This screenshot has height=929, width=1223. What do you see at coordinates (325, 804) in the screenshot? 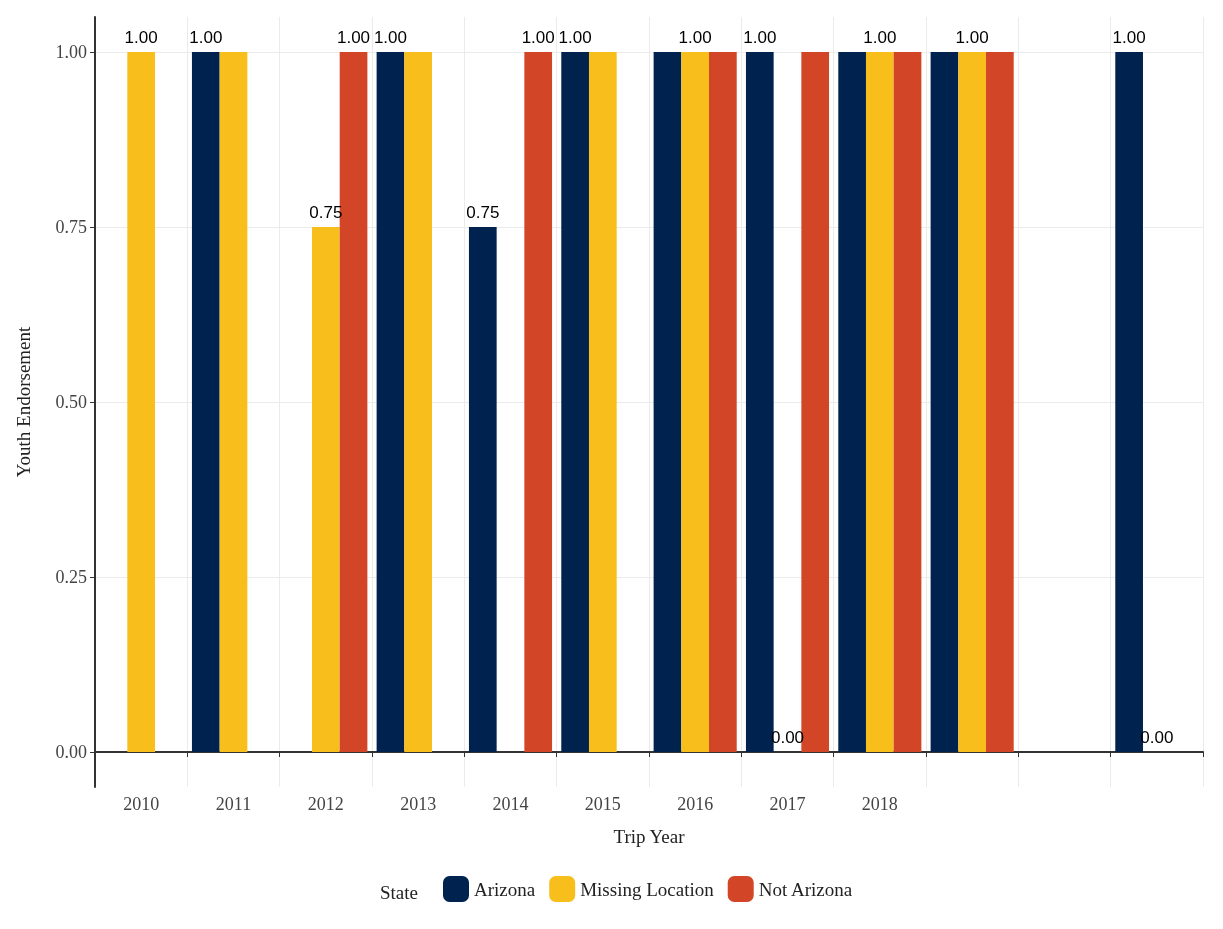
I see `x-tick-label: 2012` at bounding box center [325, 804].